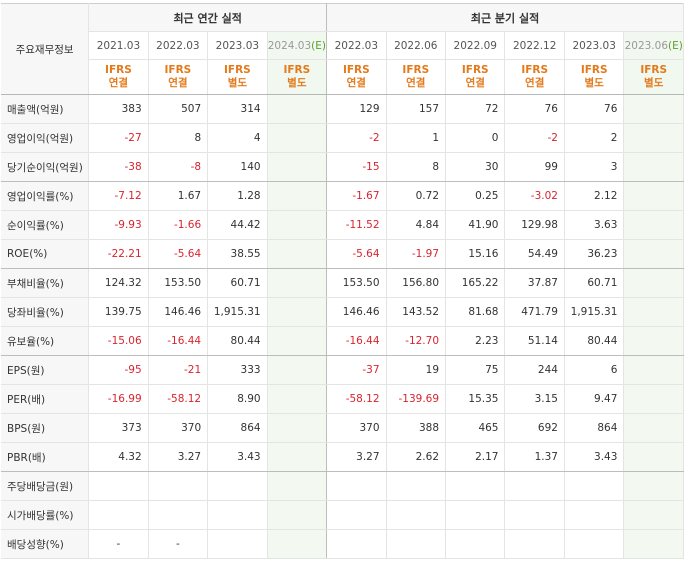 This screenshot has height=563, width=686. What do you see at coordinates (178, 544) in the screenshot?
I see `table-cell: -` at bounding box center [178, 544].